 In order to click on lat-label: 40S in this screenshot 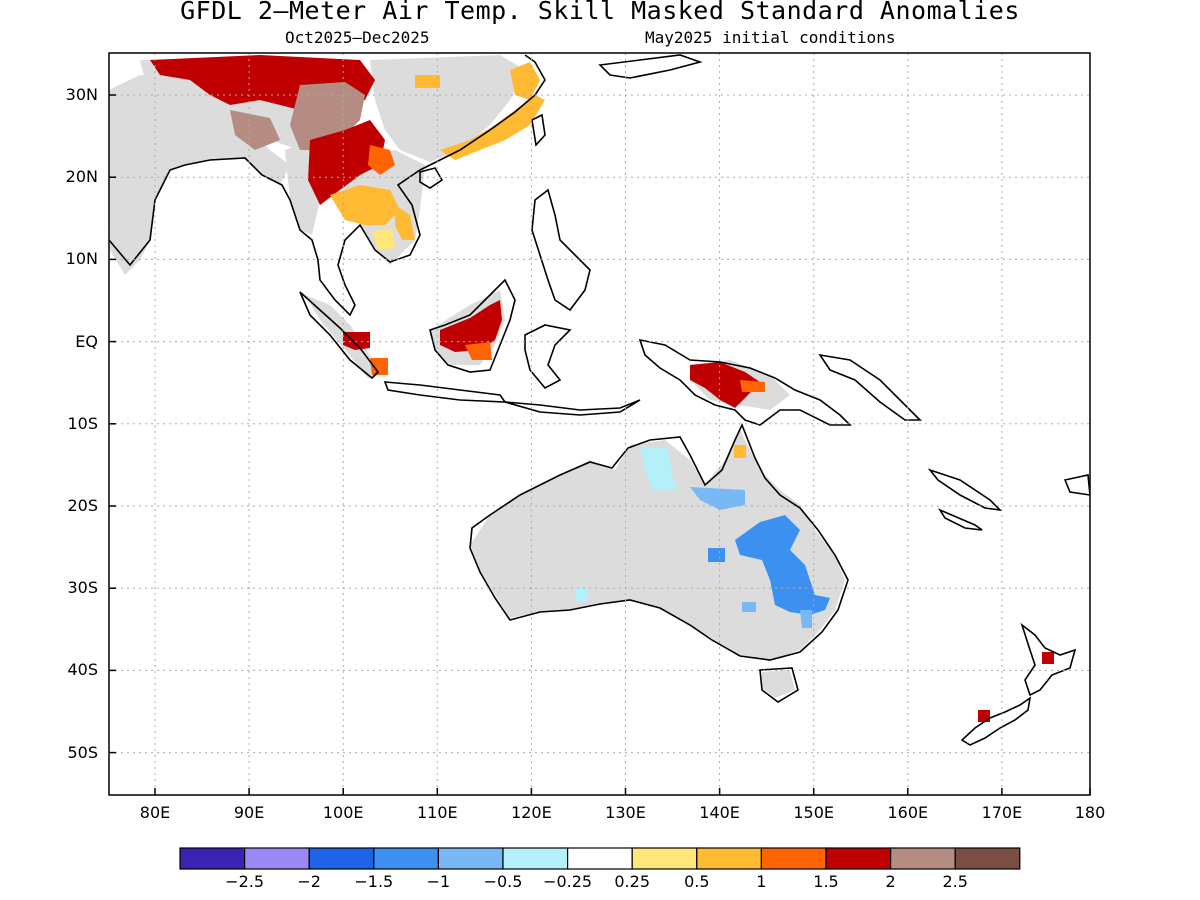, I will do `click(82, 670)`.